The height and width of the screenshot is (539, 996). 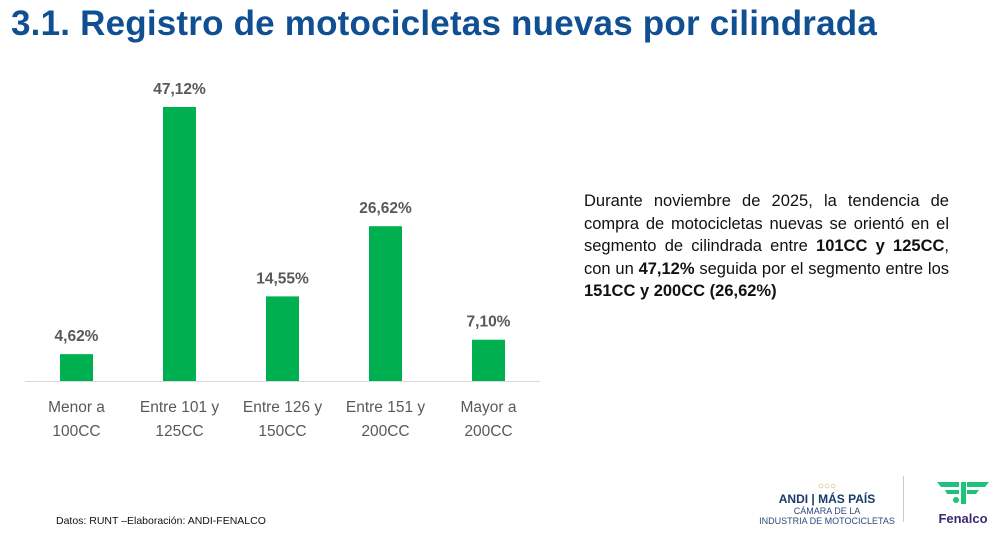 What do you see at coordinates (827, 511) in the screenshot?
I see `camara-line-1: CÁMARA DE LA` at bounding box center [827, 511].